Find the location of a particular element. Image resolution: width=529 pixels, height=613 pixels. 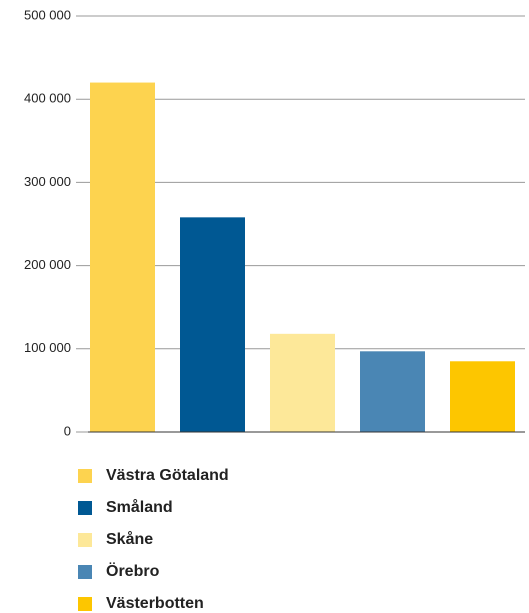

y-tick-label: 400 000 is located at coordinates (47, 98).